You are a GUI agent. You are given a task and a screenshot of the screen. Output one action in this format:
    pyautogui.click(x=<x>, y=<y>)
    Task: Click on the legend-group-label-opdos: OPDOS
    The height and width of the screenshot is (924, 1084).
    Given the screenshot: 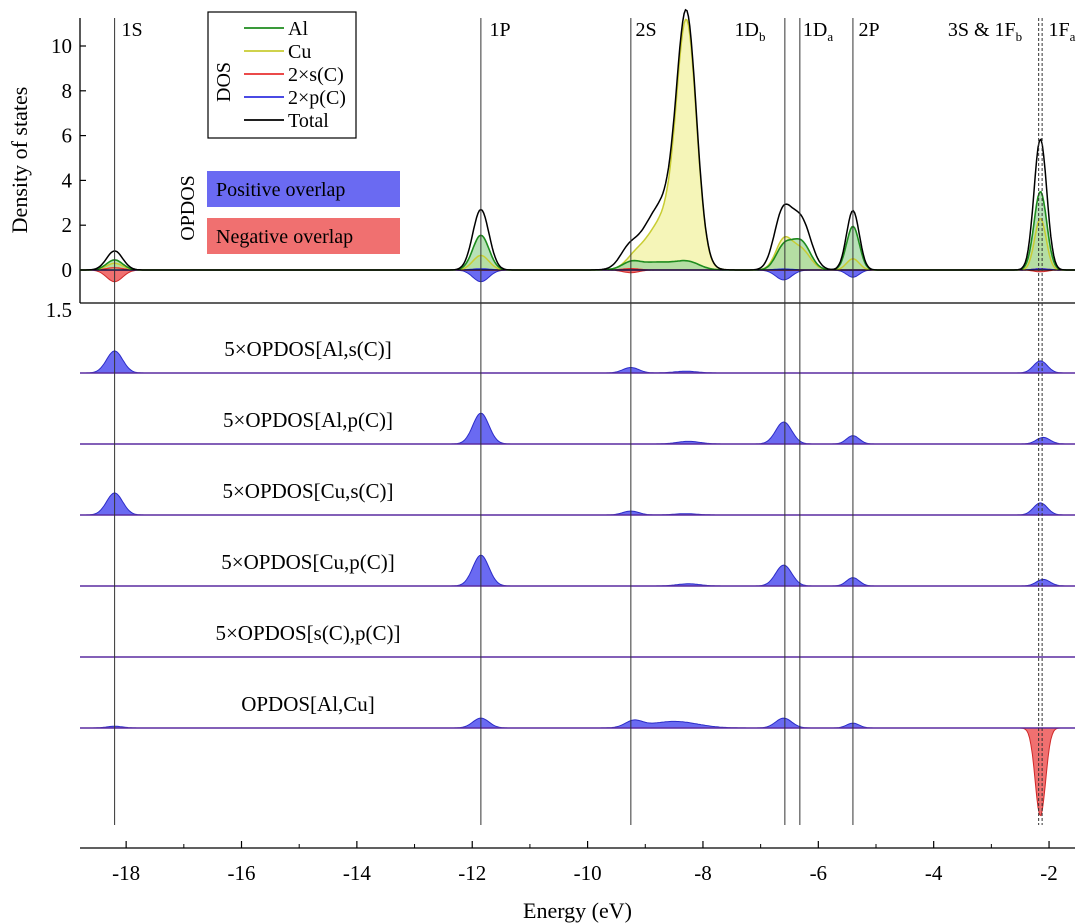 What is the action you would take?
    pyautogui.click(x=188, y=208)
    